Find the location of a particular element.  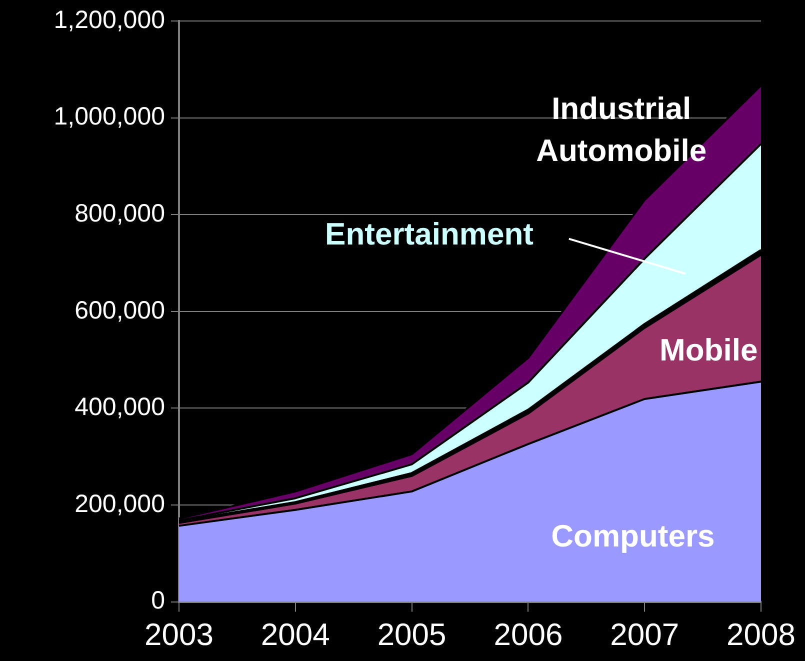

x-tick-label: 2004 is located at coordinates (295, 634).